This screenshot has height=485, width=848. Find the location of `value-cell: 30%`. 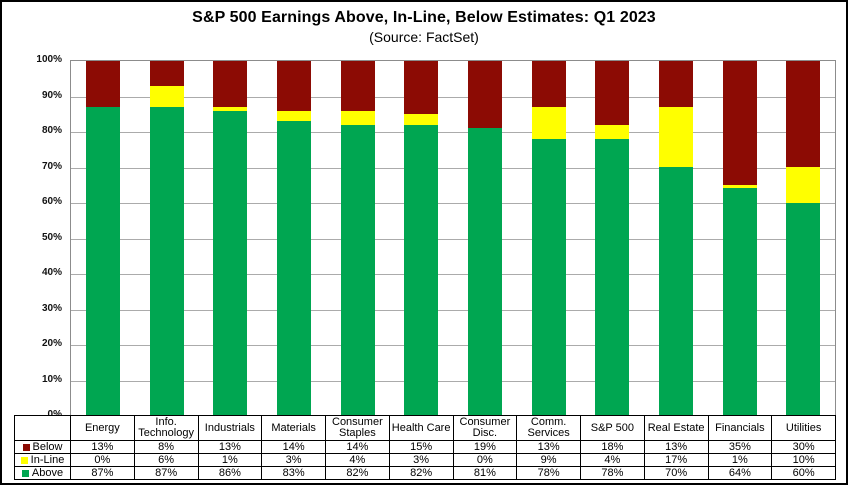

value-cell: 30% is located at coordinates (803, 447).